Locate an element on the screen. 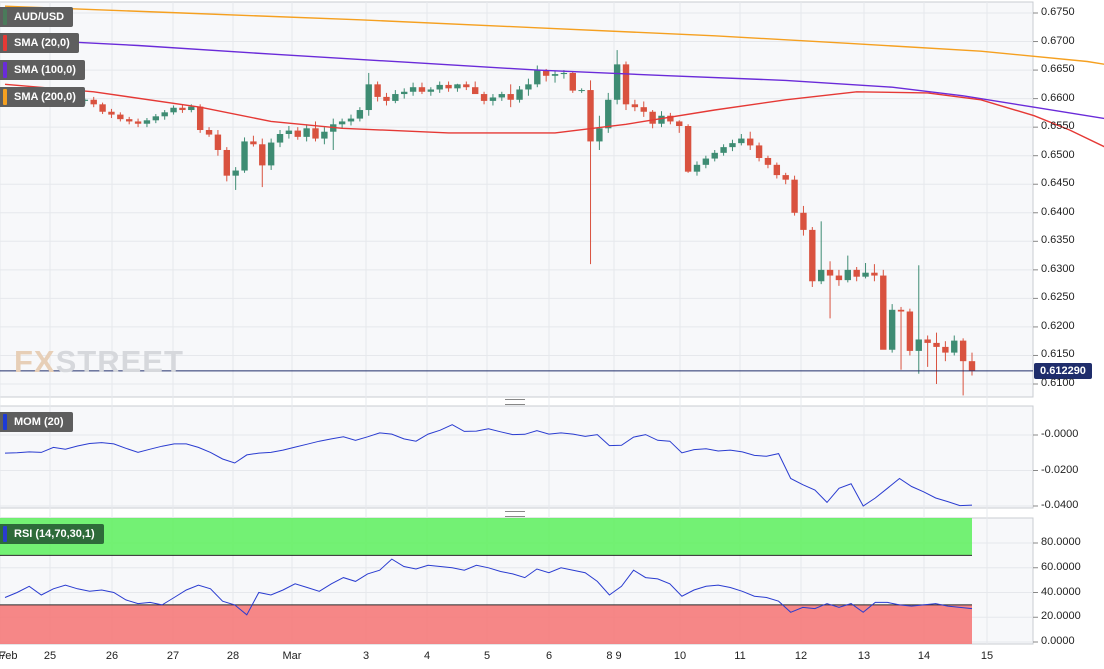 This screenshot has width=1104, height=669. rsi-overbought-zone is located at coordinates (486, 537).